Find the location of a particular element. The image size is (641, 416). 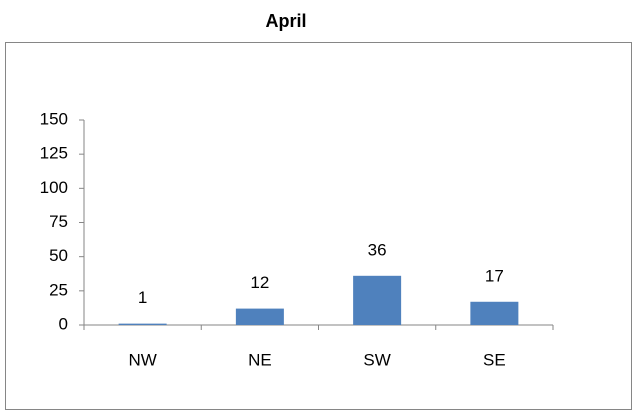

chart-title: April is located at coordinates (285, 21).